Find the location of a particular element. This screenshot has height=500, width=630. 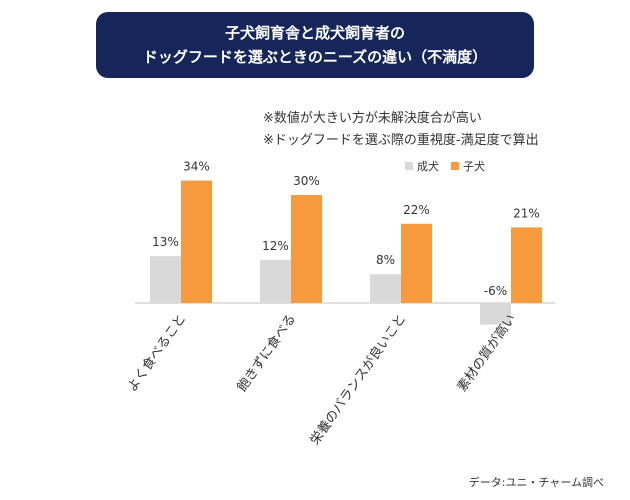

data-label-puppy-1: 30% is located at coordinates (306, 181).